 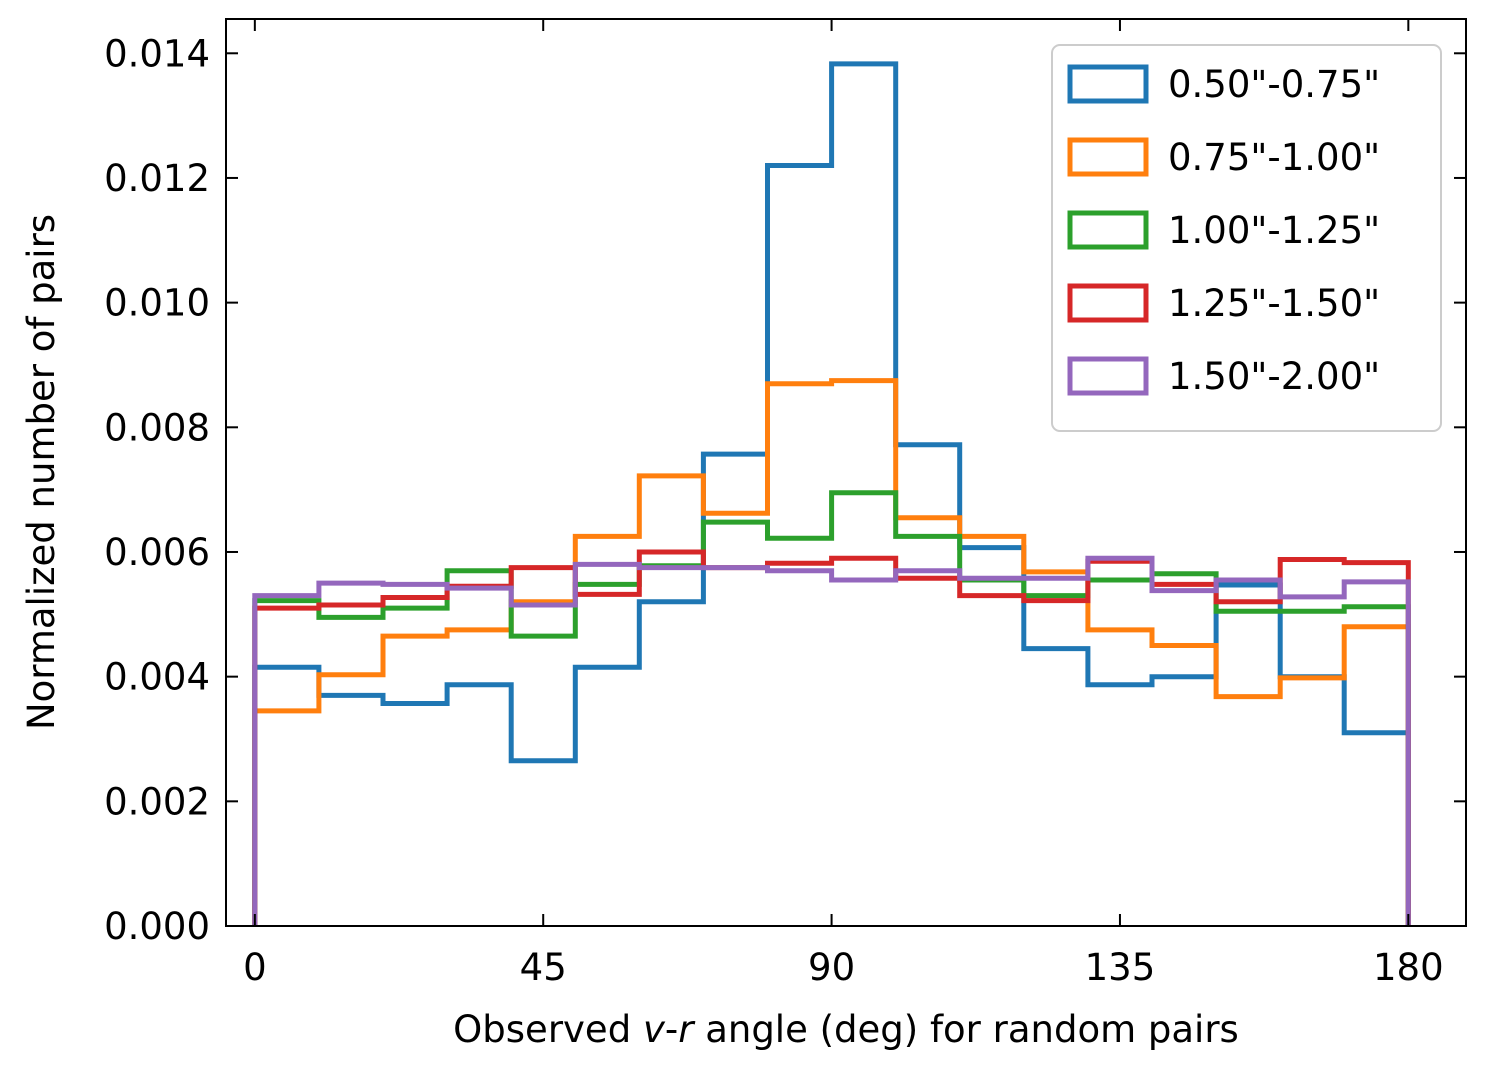 What do you see at coordinates (157, 427) in the screenshot?
I see `y-tick-label: 0.008` at bounding box center [157, 427].